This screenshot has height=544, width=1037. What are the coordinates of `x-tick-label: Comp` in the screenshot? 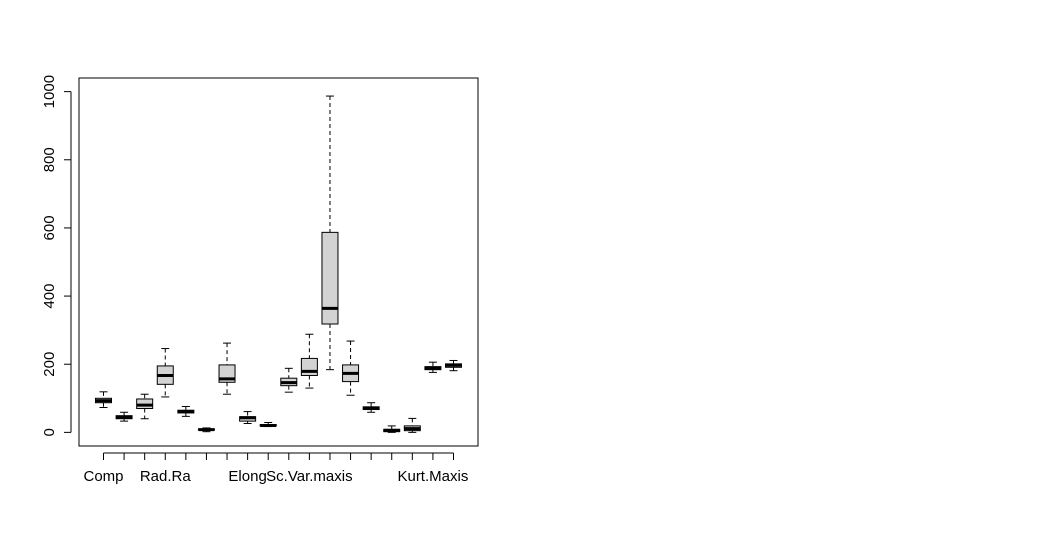 It's located at (103, 476).